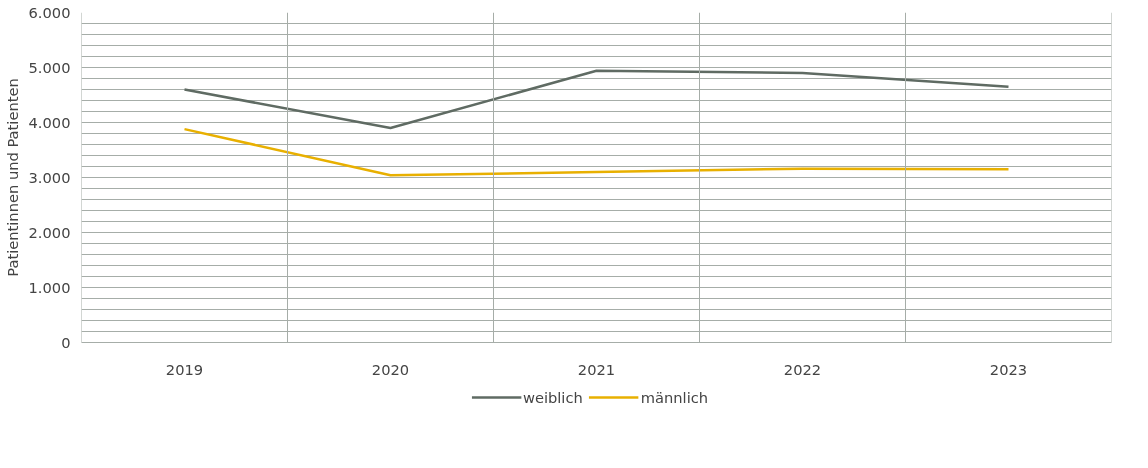 The width and height of the screenshot is (1148, 468). What do you see at coordinates (49, 67) in the screenshot?
I see `y-tick-label: 5.000` at bounding box center [49, 67].